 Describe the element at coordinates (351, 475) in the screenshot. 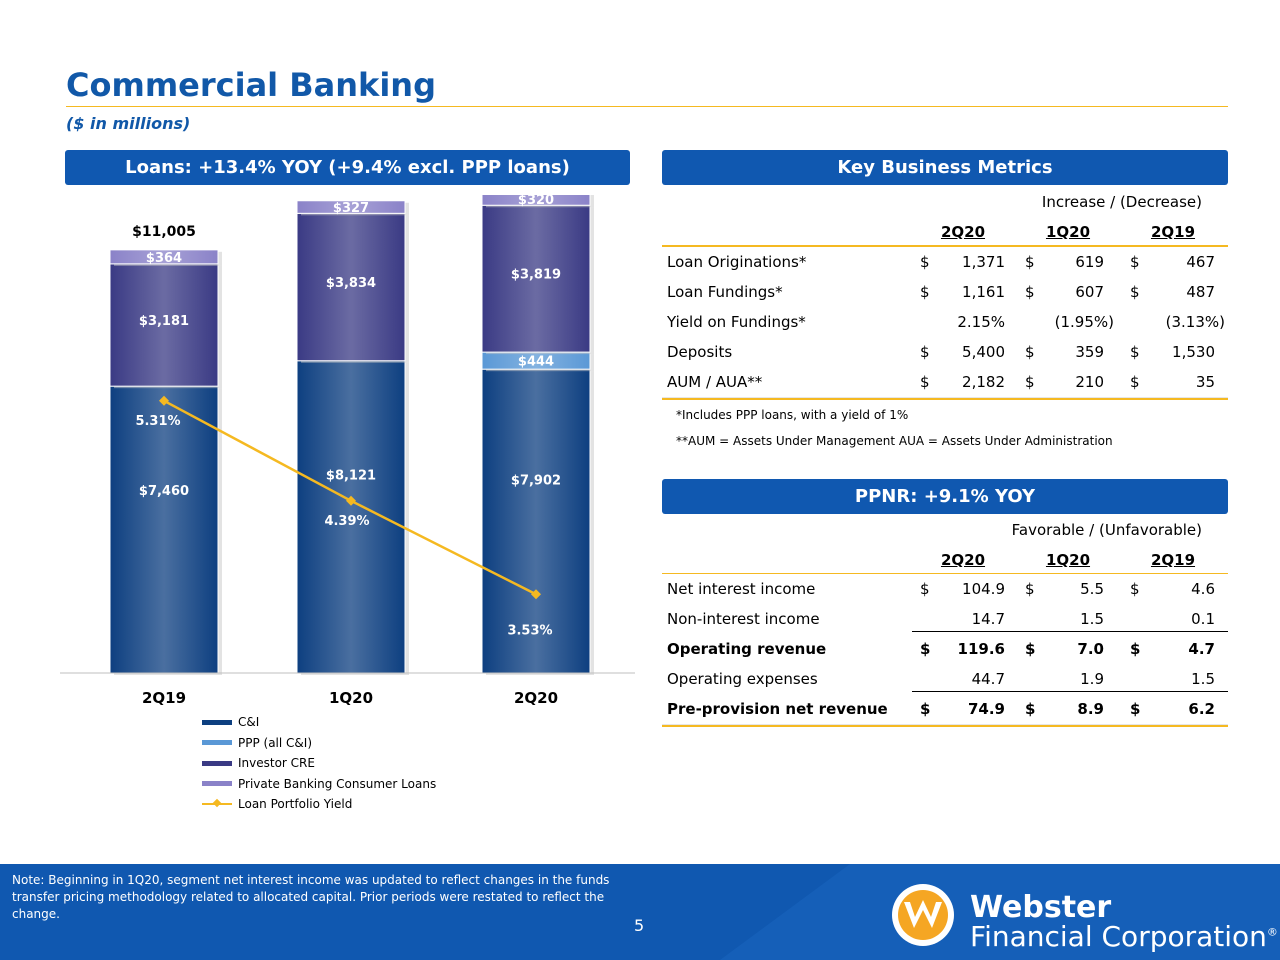

I see `data-label-ci-1q20: $8,121` at that location.